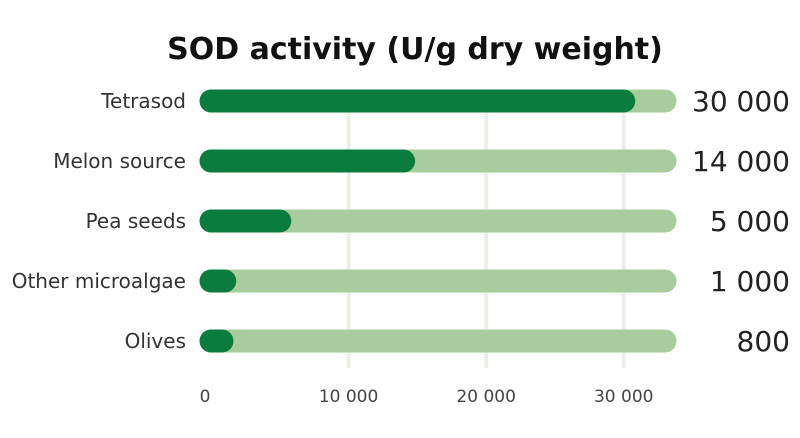  What do you see at coordinates (136, 221) in the screenshot?
I see `category-label: Pea seeds` at bounding box center [136, 221].